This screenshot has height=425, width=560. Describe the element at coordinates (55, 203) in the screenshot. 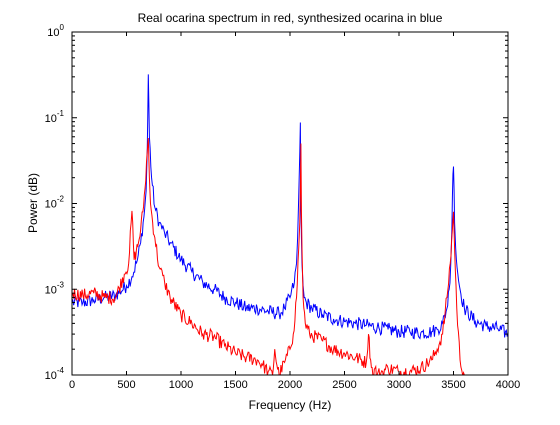

I see `y-tick-label: 10⁻²` at that location.